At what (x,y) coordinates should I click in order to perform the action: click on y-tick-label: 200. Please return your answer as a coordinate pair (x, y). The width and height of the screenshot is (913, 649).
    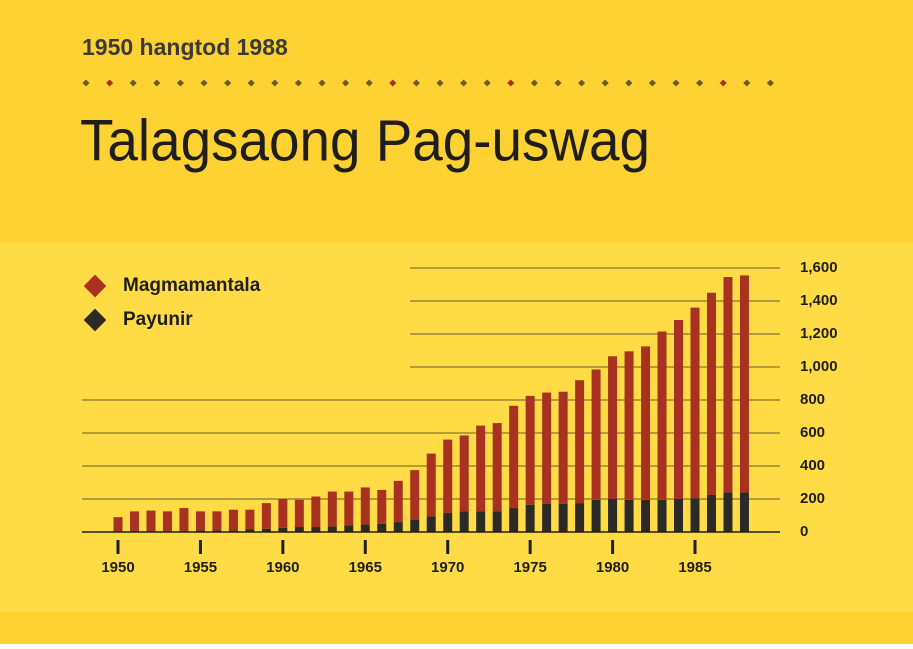
    Looking at the image, I should click on (812, 498).